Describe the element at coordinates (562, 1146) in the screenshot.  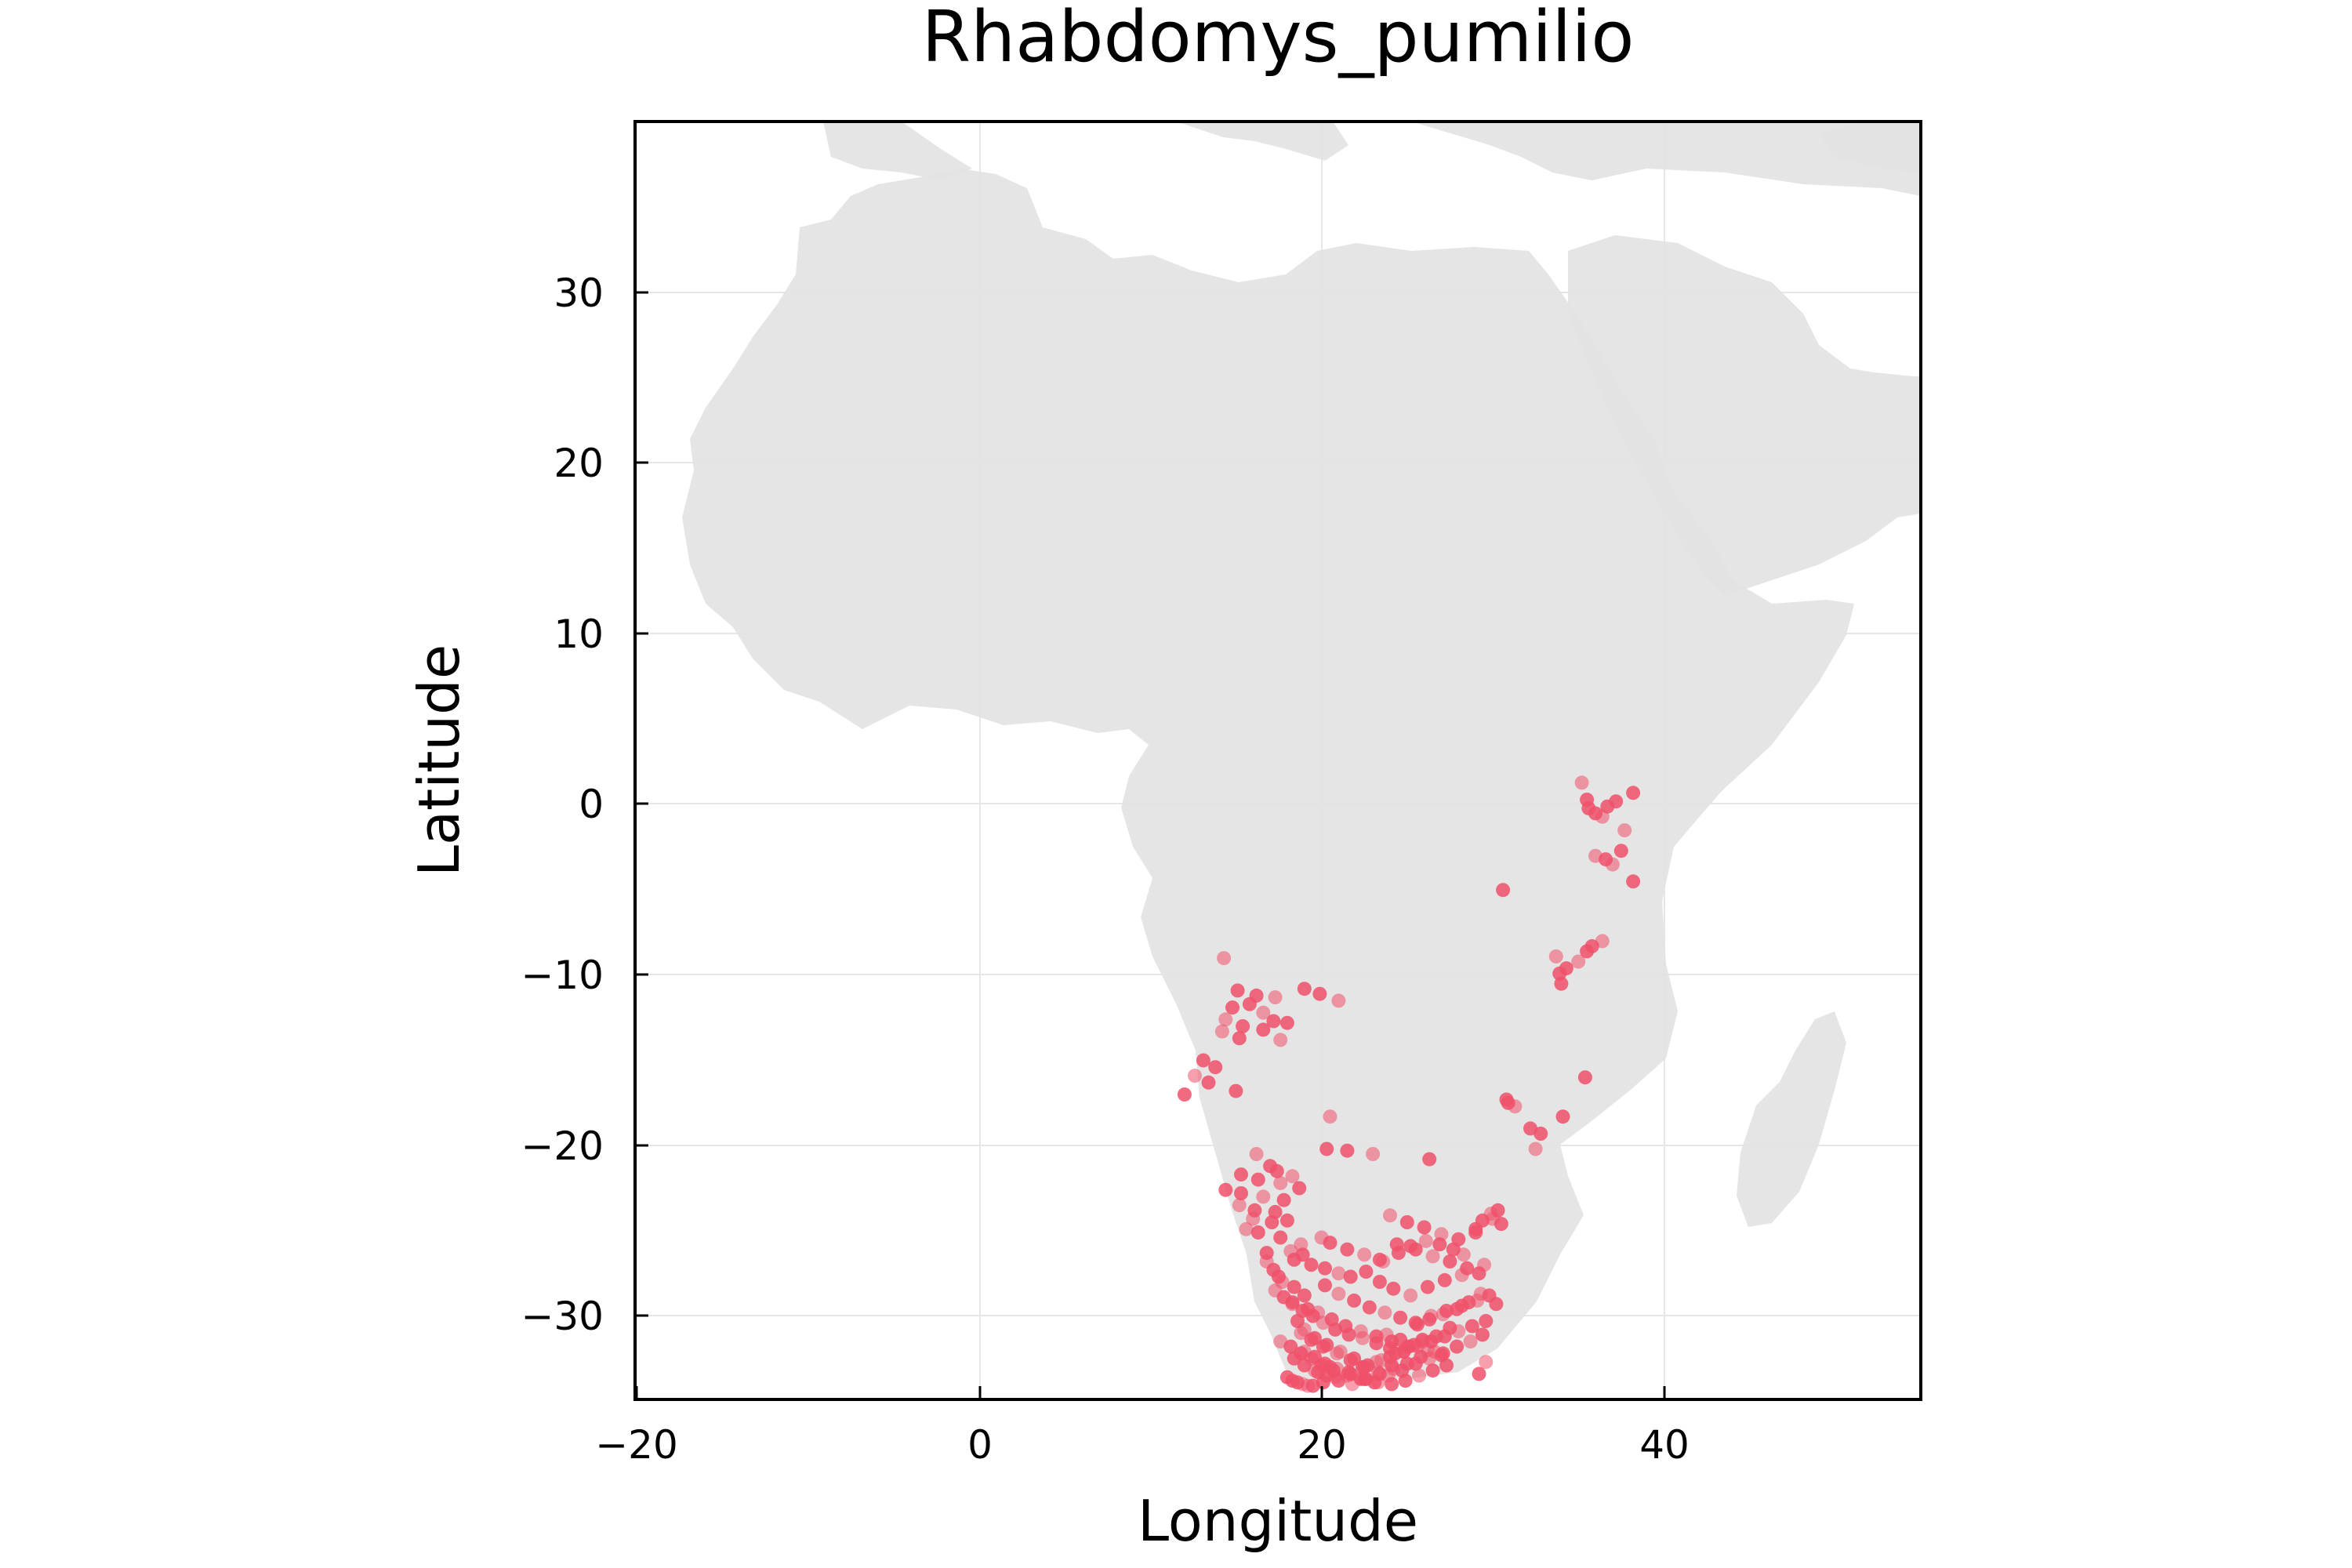
I see `y-tick-label: −20` at that location.